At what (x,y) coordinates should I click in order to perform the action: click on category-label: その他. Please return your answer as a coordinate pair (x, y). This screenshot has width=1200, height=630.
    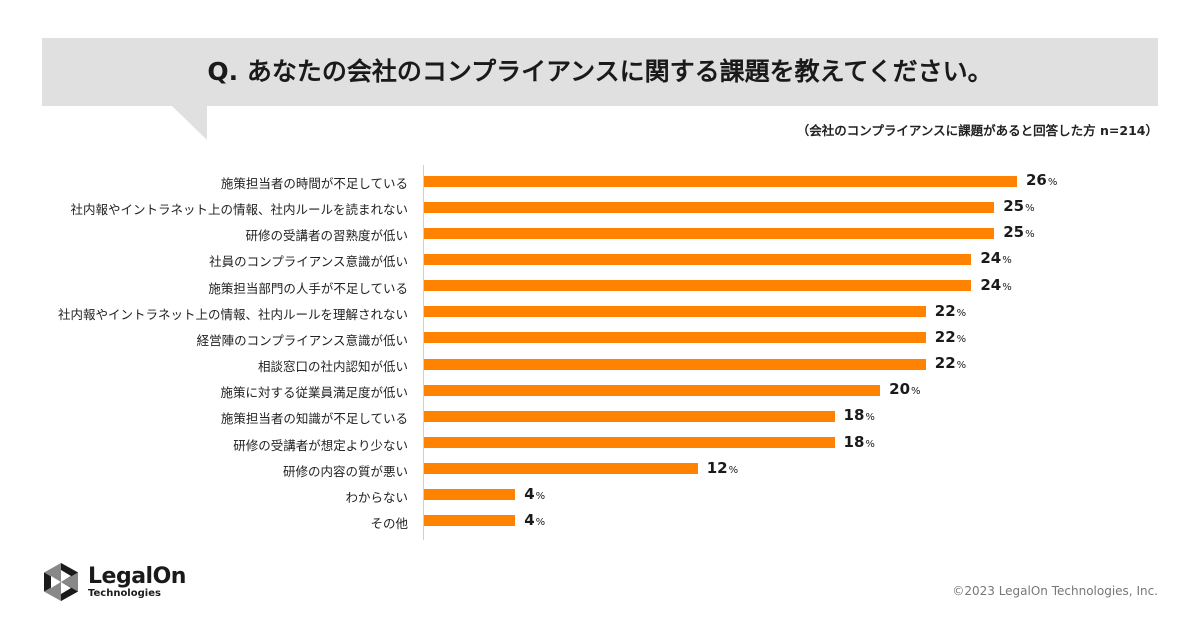
    Looking at the image, I should click on (389, 523).